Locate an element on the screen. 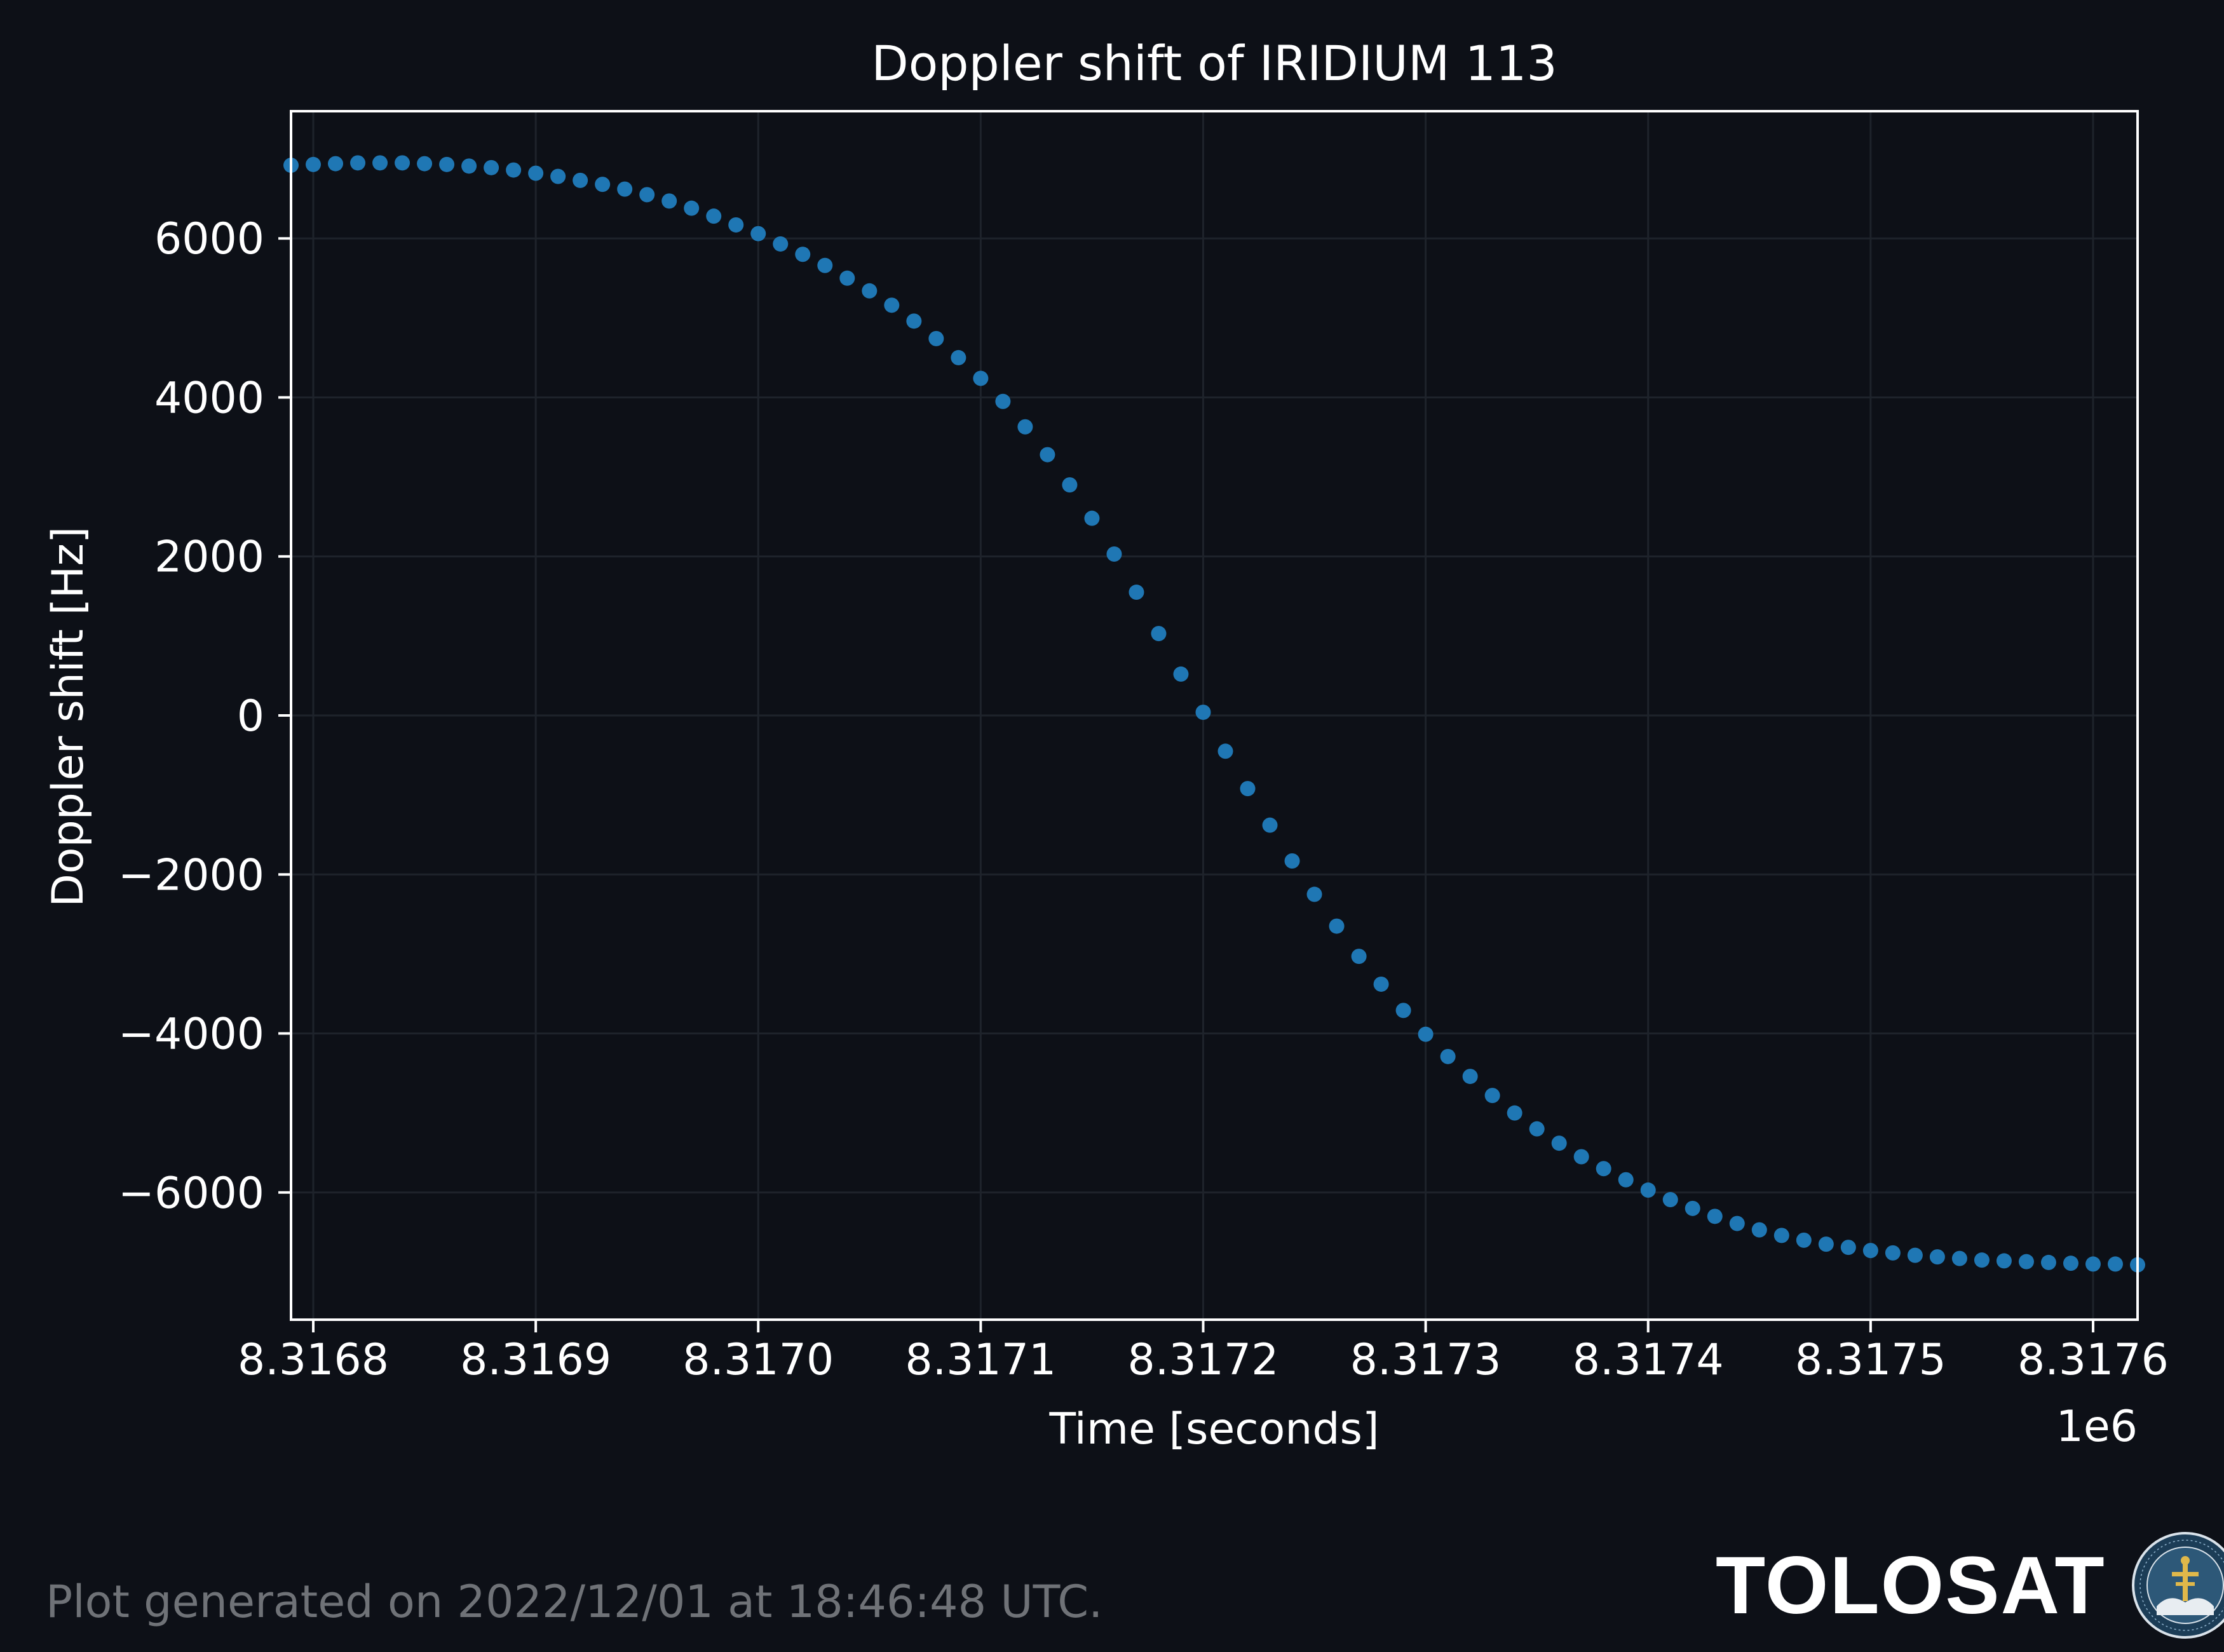  x-tick-label: 8.3176 is located at coordinates (2093, 1360).